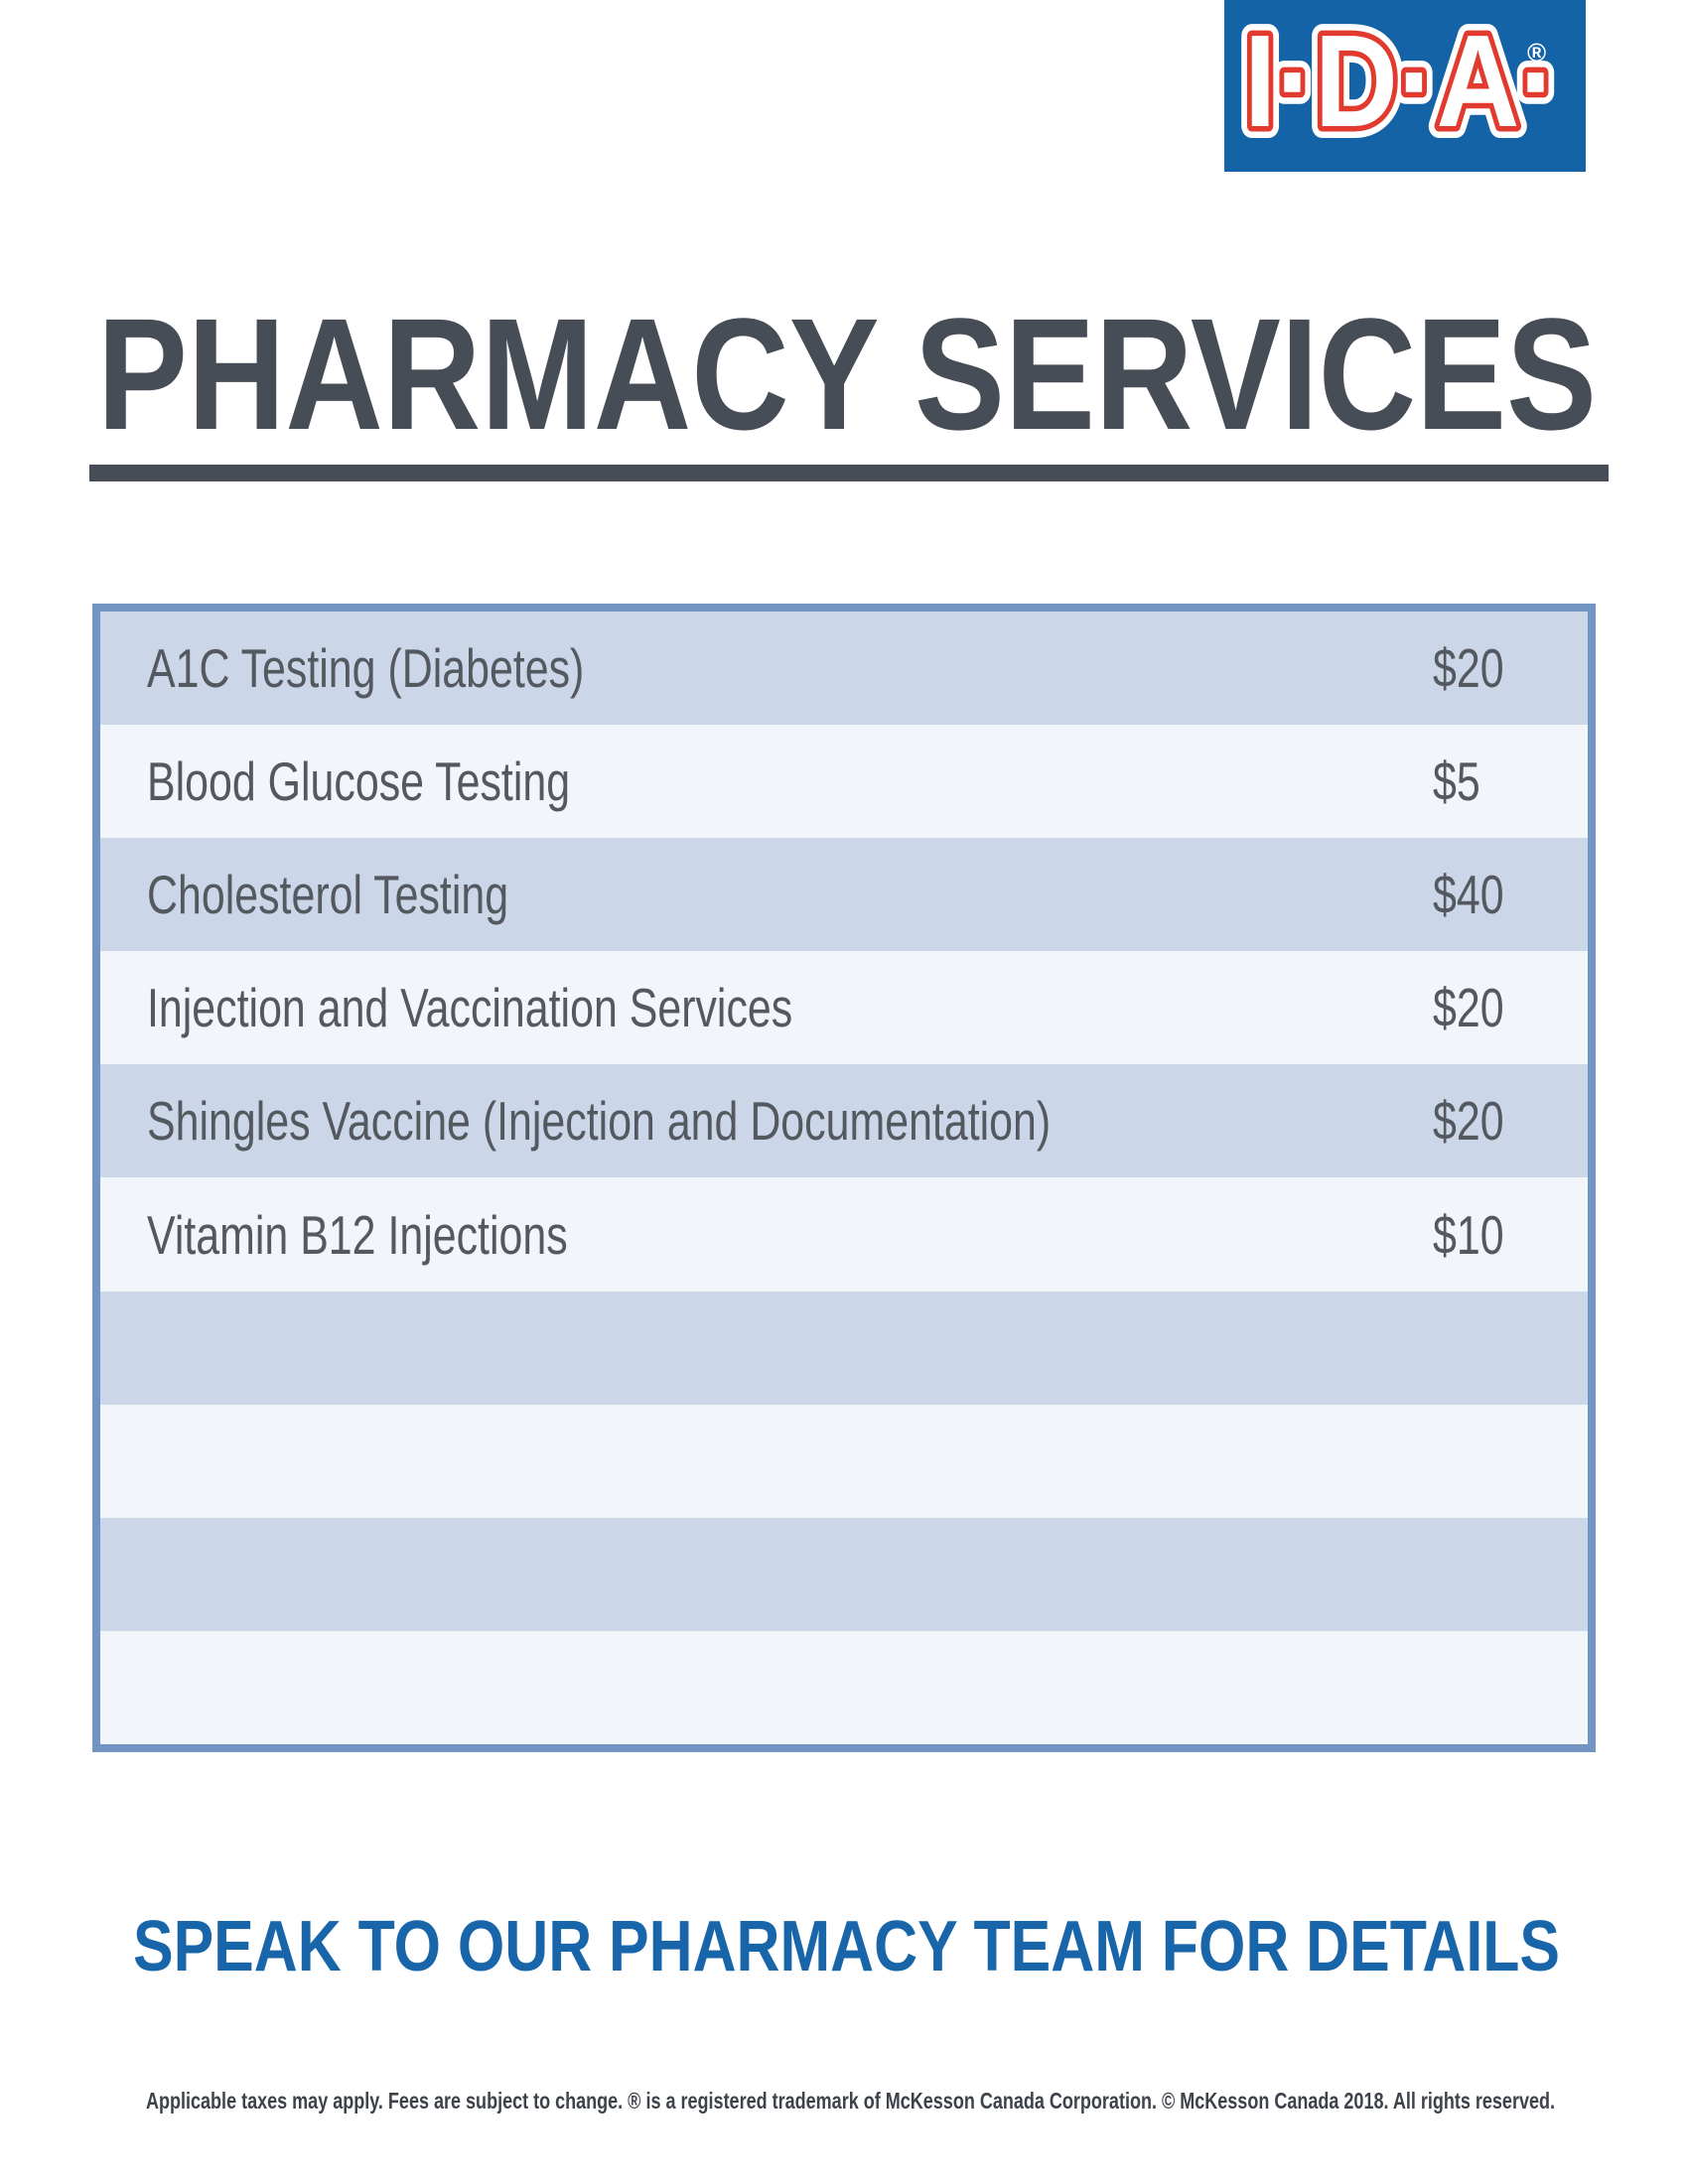  What do you see at coordinates (849, 473) in the screenshot?
I see `title-underline` at bounding box center [849, 473].